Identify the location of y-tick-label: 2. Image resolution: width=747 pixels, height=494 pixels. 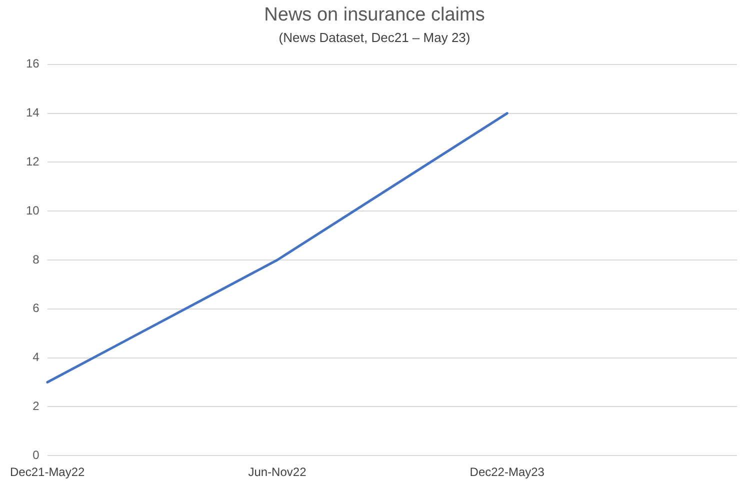
(36, 406).